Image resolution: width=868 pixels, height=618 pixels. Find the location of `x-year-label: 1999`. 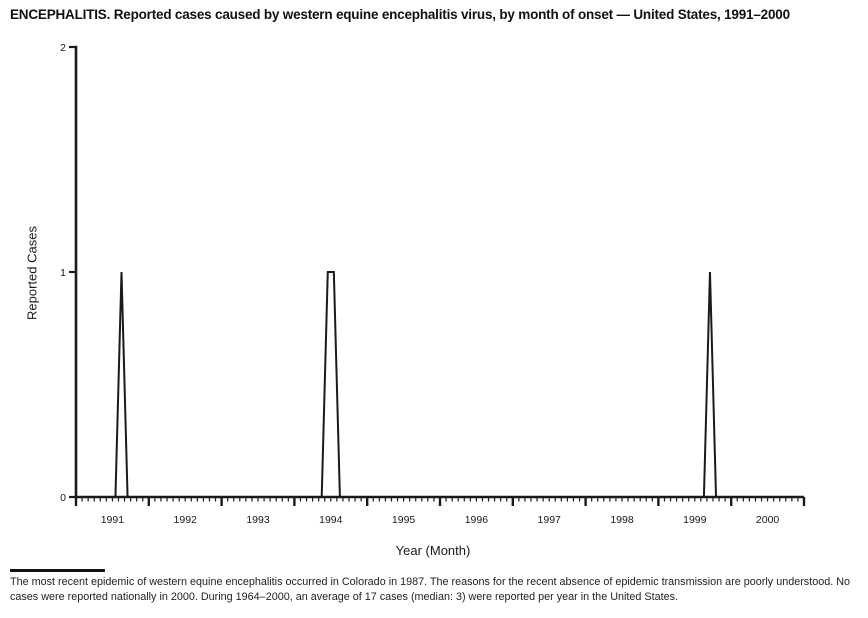

x-year-label: 1999 is located at coordinates (695, 520).